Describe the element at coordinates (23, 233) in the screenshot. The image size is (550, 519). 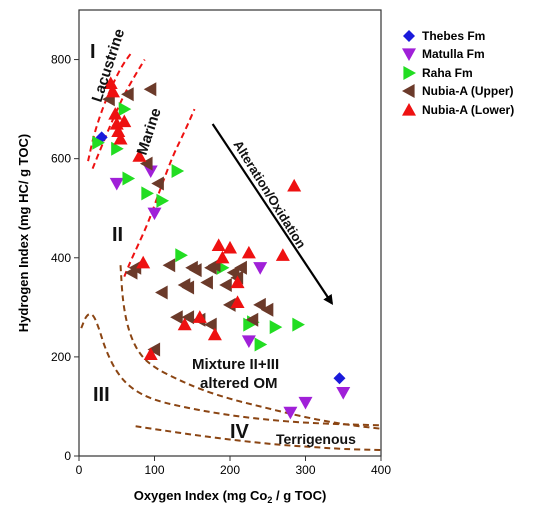
I see `y-axis-title: Hydrogen Index (mg HC/ g TOC)` at that location.